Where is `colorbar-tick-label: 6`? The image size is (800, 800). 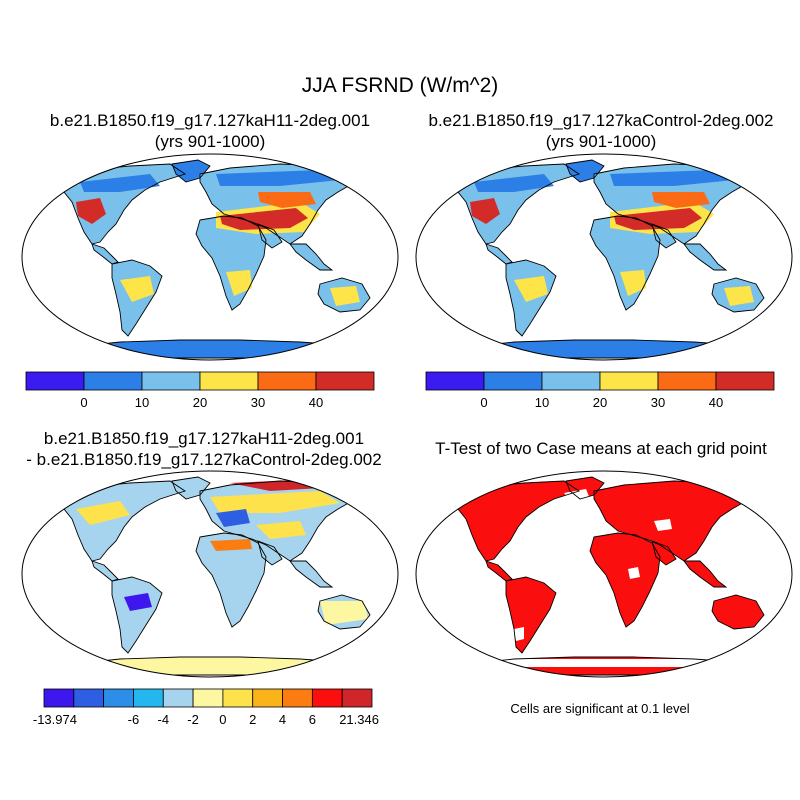 colorbar-tick-label: 6 is located at coordinates (312, 719).